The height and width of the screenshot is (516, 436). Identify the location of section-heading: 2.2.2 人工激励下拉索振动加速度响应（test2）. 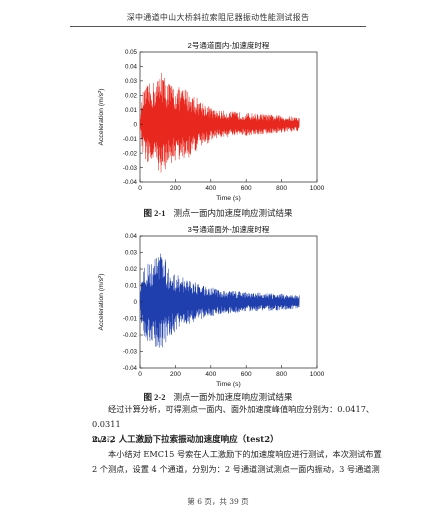
(185, 439).